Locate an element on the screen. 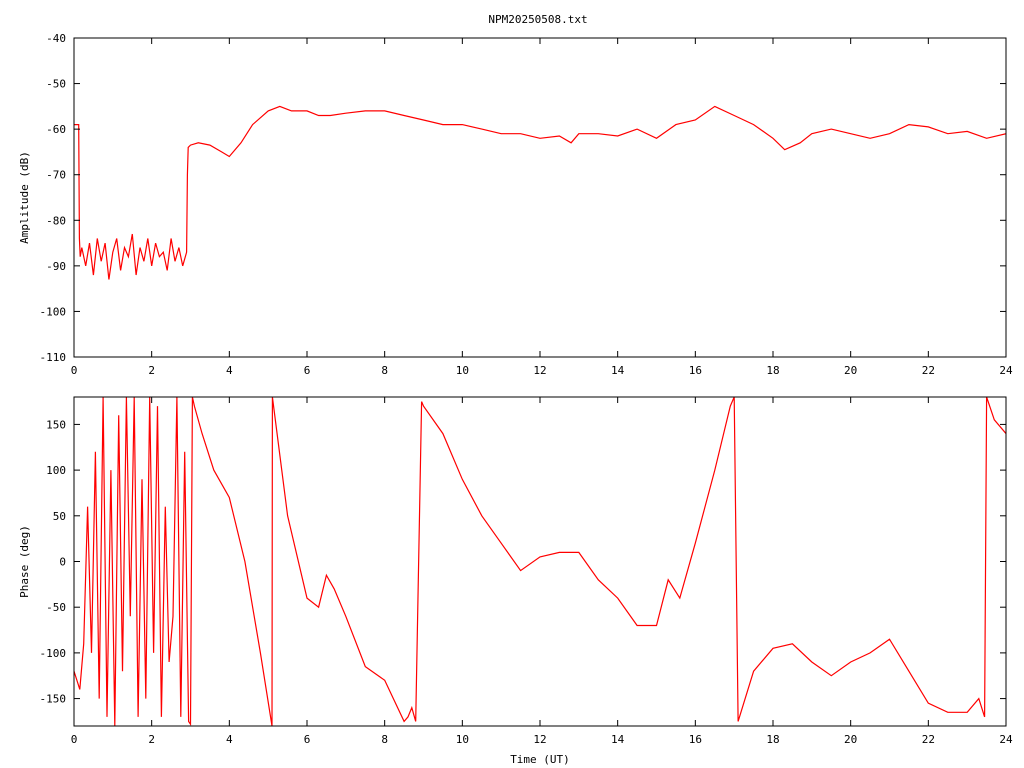  amplitude-y-tick-label: -60 is located at coordinates (56, 129).